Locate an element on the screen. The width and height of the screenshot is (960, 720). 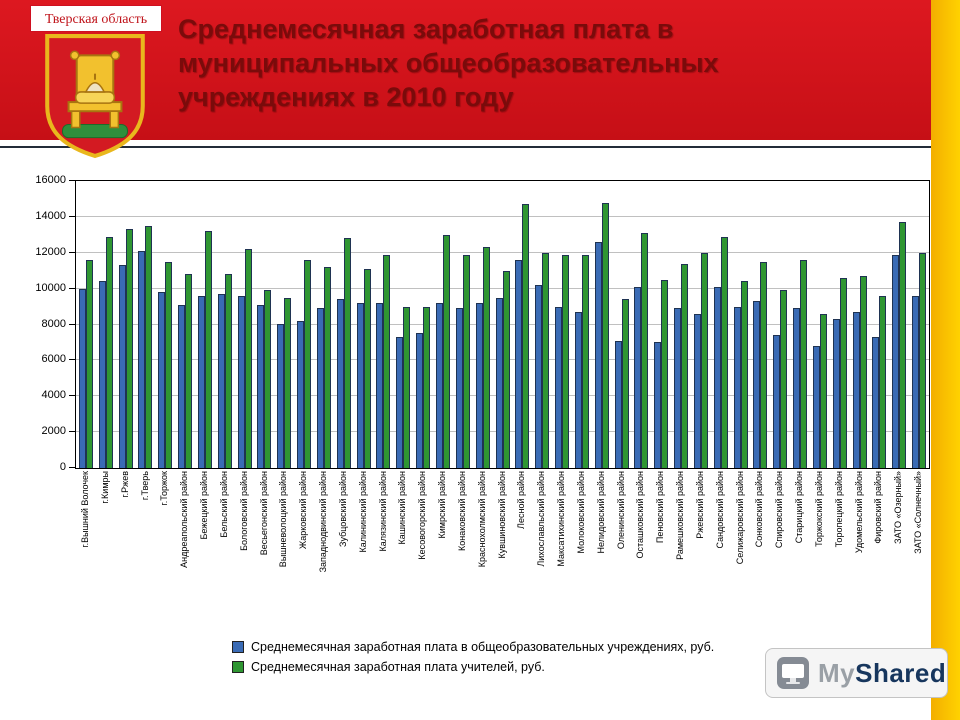
legend-swatch-institutions is located at coordinates (238, 647).